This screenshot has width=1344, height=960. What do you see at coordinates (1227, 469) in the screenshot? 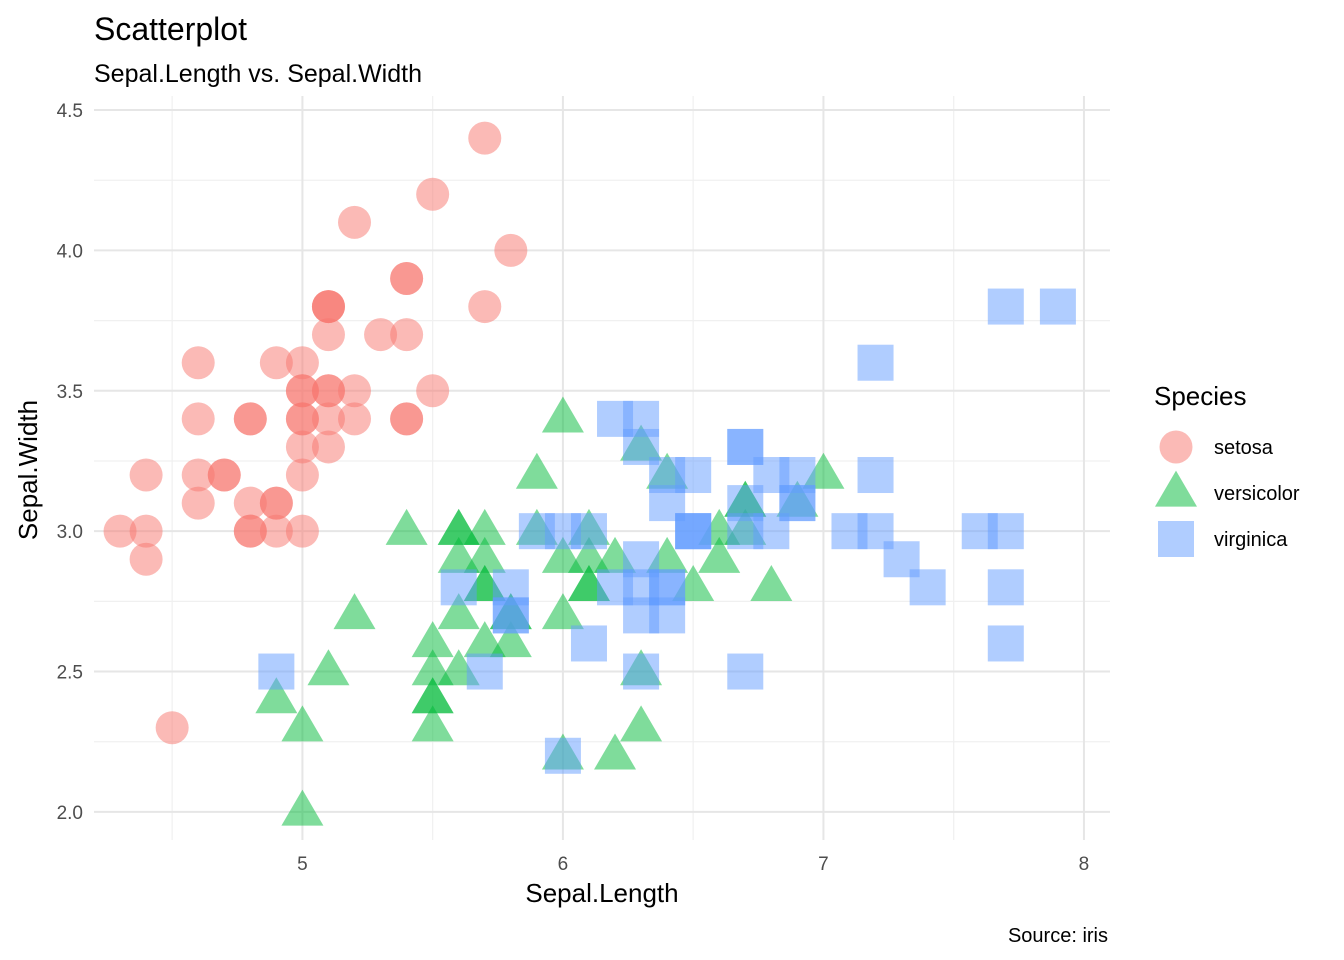
I see `legend: Species setosa versicolor virginica` at bounding box center [1227, 469].